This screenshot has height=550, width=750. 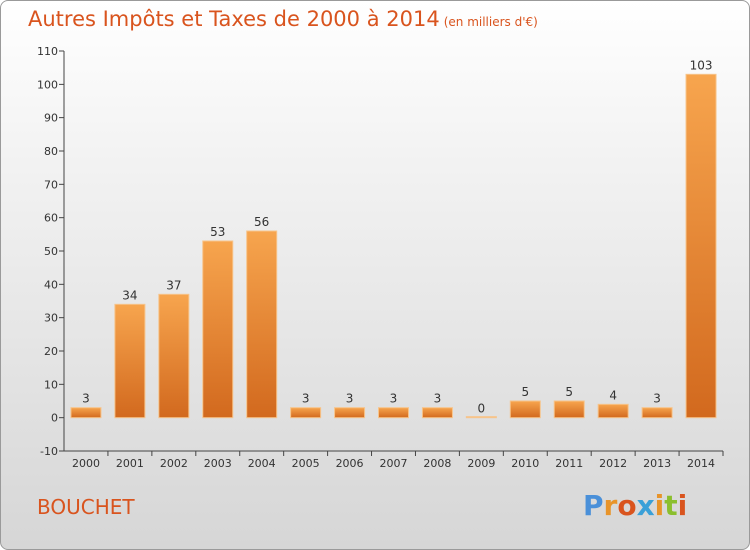 I want to click on x-tick-label: 2008, so click(x=437, y=463).